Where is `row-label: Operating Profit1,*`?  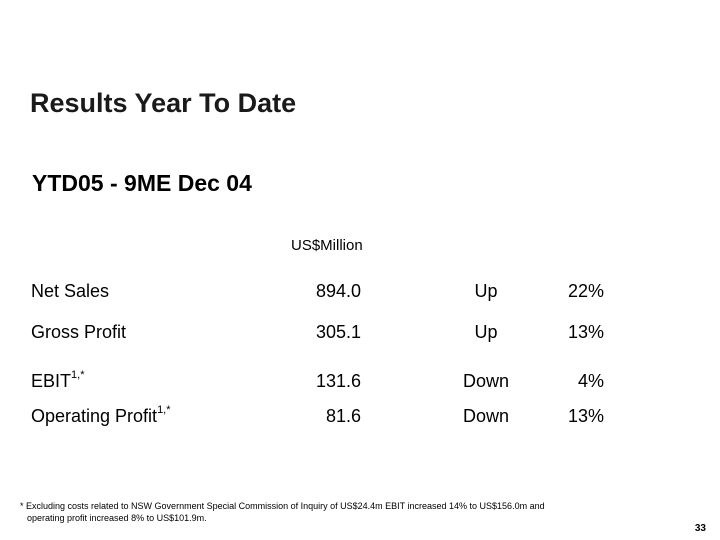 row-label: Operating Profit1,* is located at coordinates (101, 415).